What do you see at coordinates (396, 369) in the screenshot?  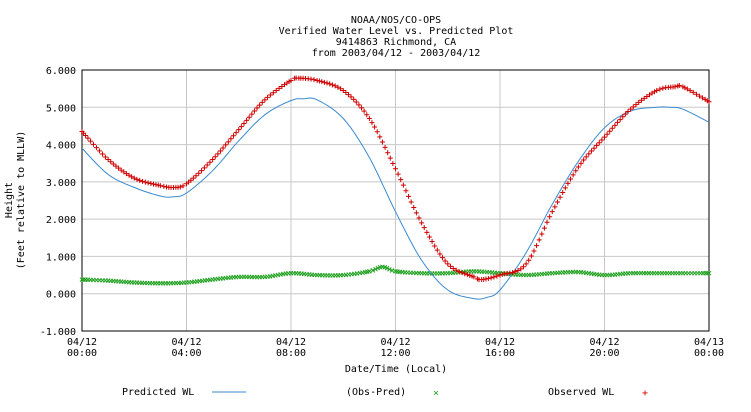 I see `x-axis-label: Date/Time (Local)` at bounding box center [396, 369].